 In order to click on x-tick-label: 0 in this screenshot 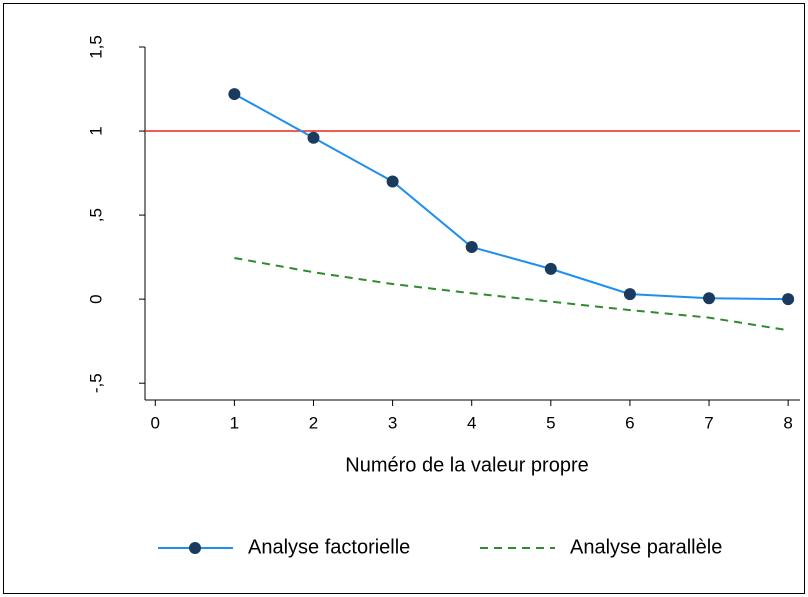, I will do `click(155, 422)`.